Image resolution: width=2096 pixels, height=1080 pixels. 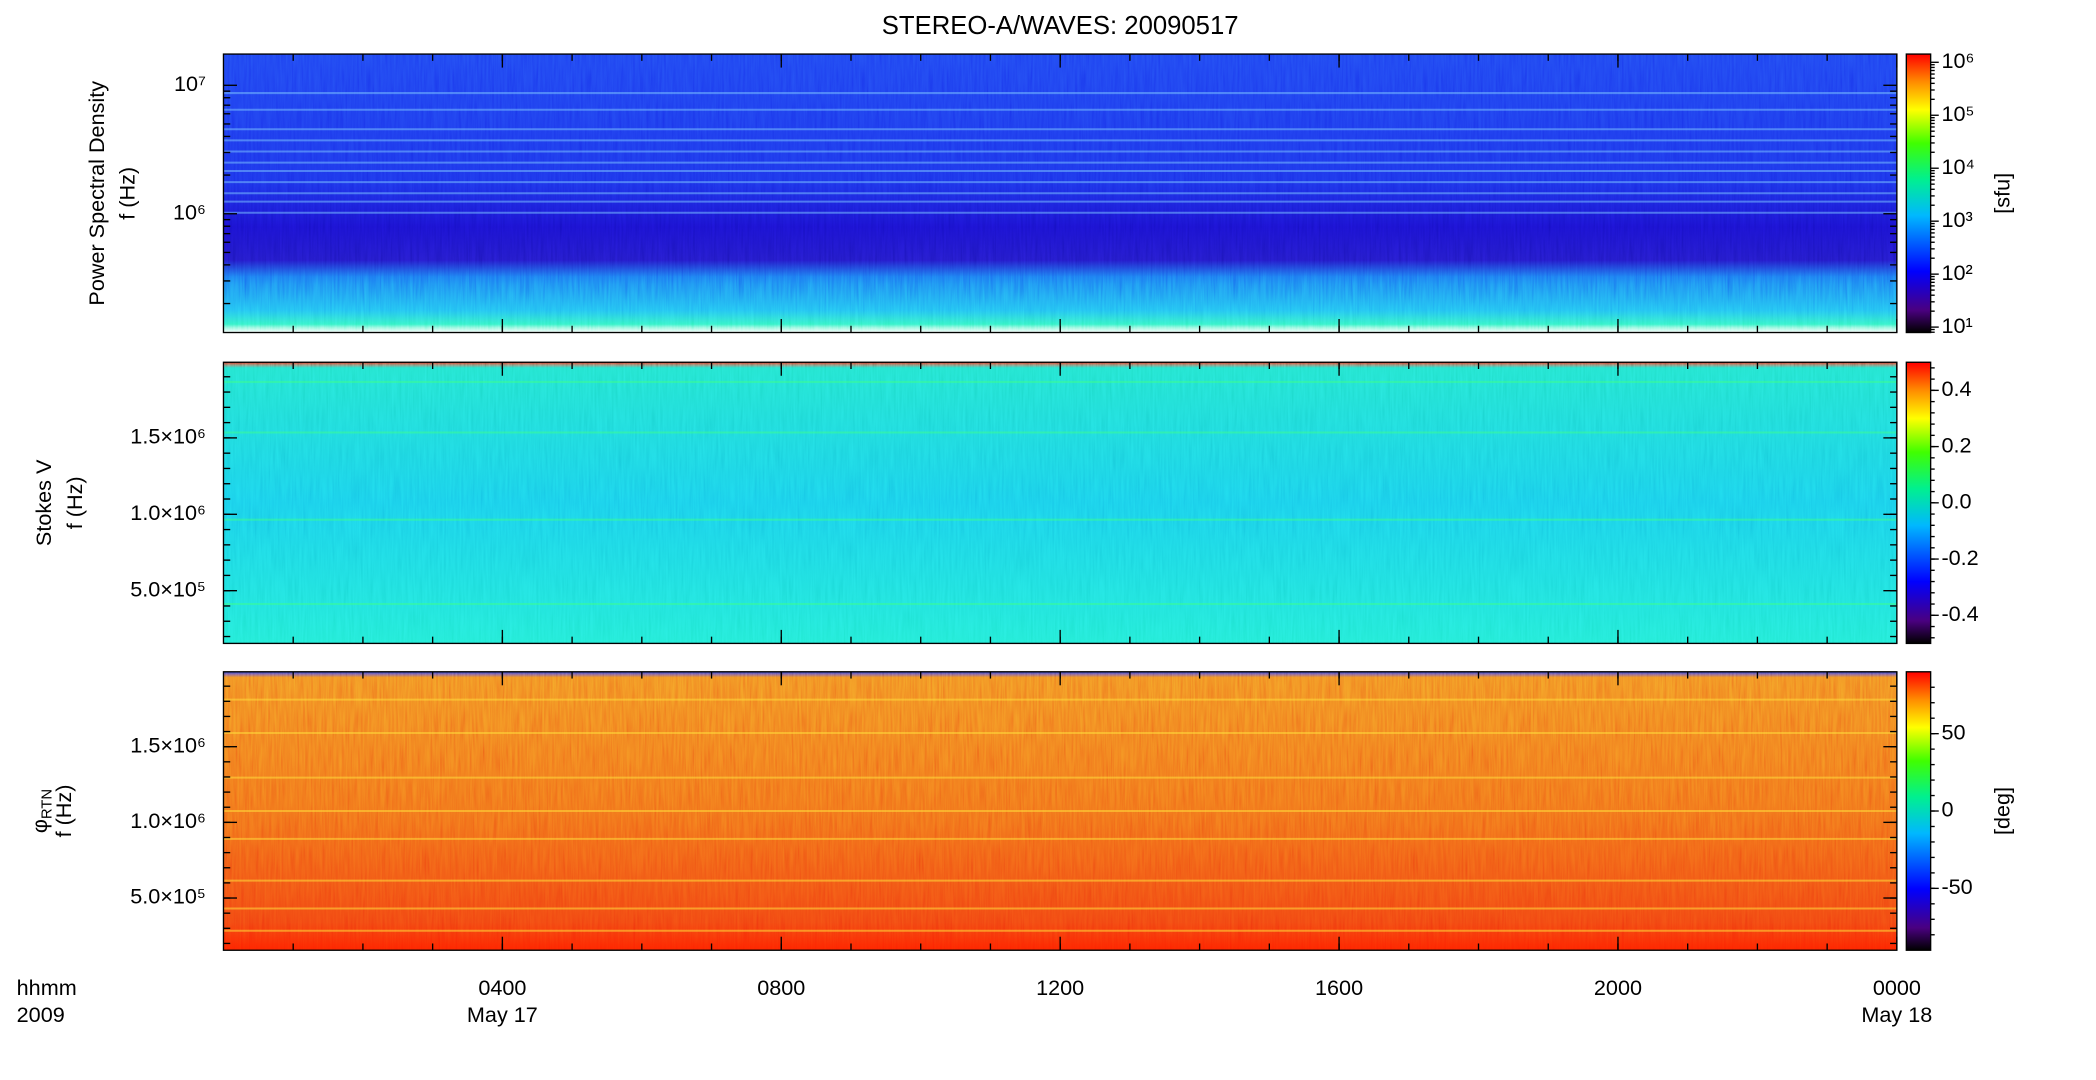 I want to click on y-axis-label-text: Power Spectral Density, so click(x=95, y=193).